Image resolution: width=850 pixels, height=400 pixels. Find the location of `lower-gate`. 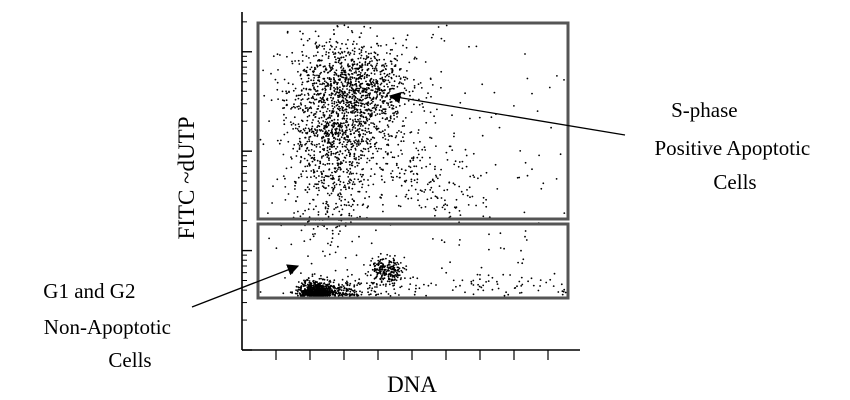

lower-gate is located at coordinates (413, 261).